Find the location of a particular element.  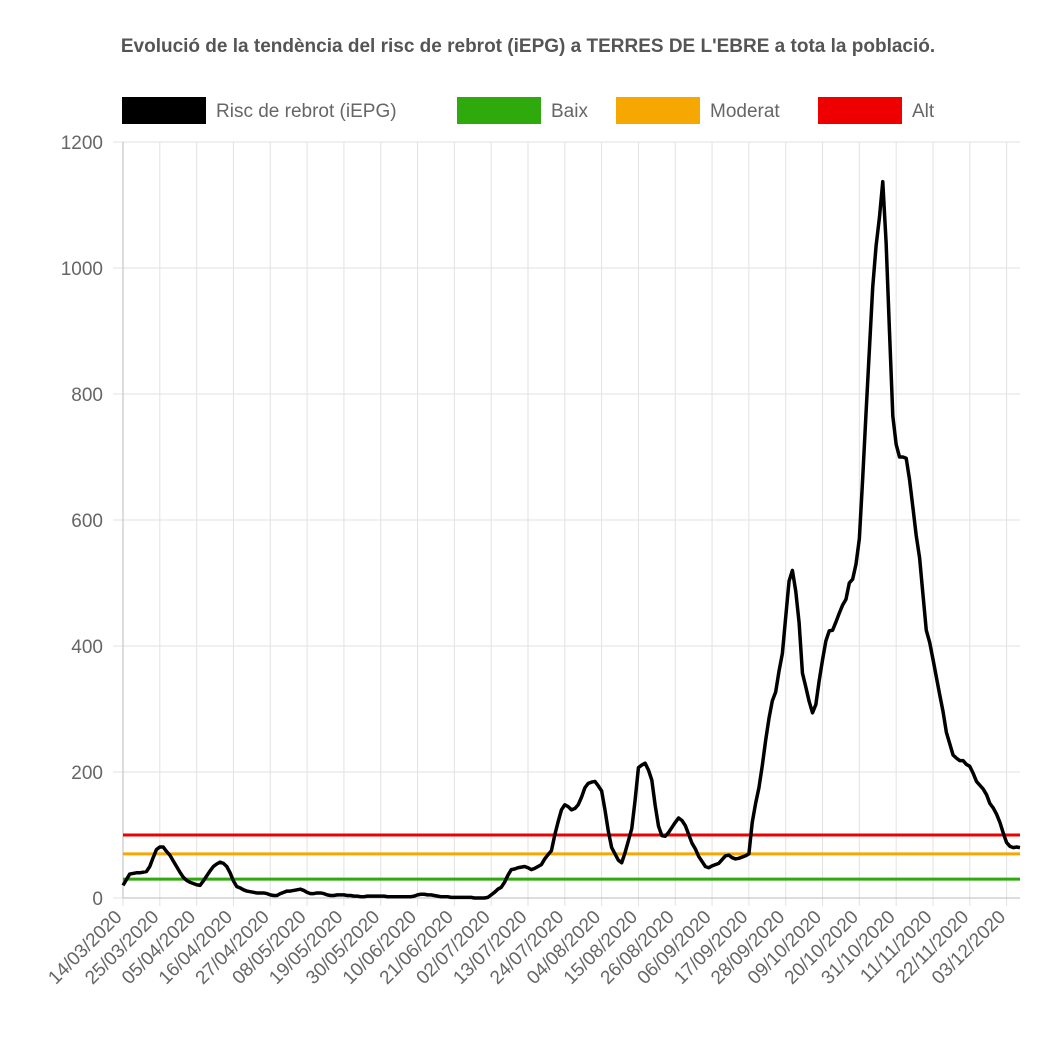

y-tick-label: 800 is located at coordinates (87, 395).